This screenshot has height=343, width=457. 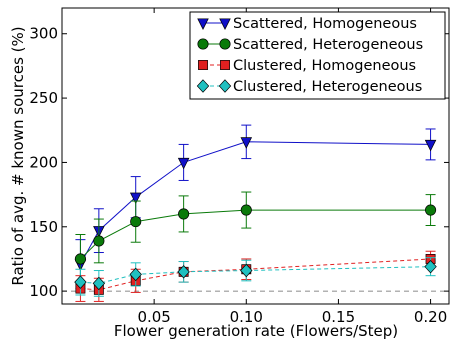 What do you see at coordinates (327, 87) in the screenshot?
I see `legend-label: Clustered, Heterogeneous` at bounding box center [327, 87].